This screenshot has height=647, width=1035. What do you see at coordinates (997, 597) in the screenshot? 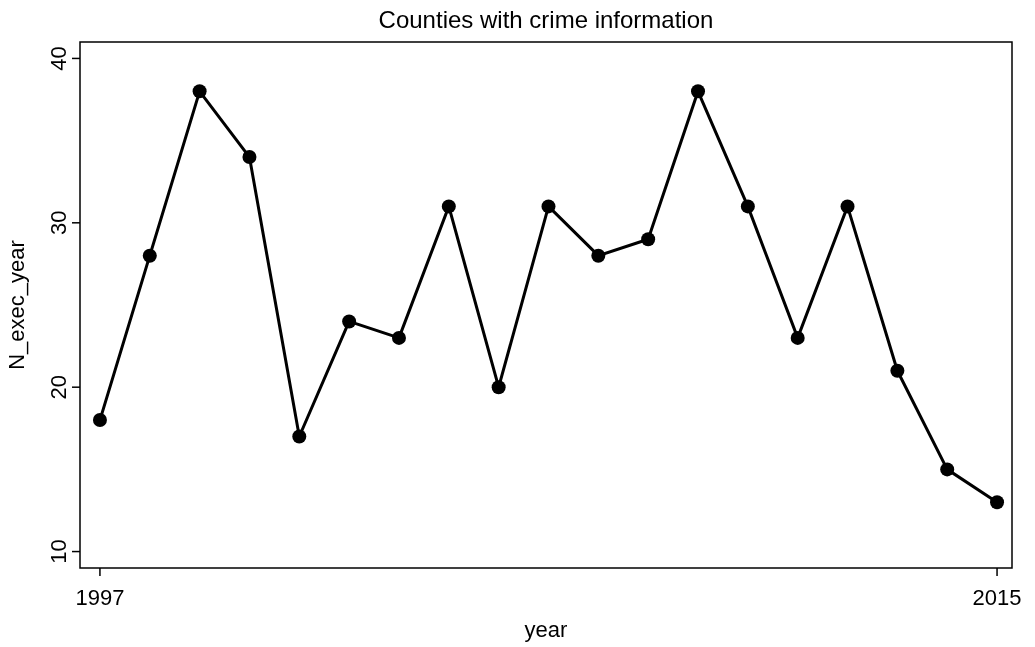
I see `x-tick-label: 2015` at bounding box center [997, 597].